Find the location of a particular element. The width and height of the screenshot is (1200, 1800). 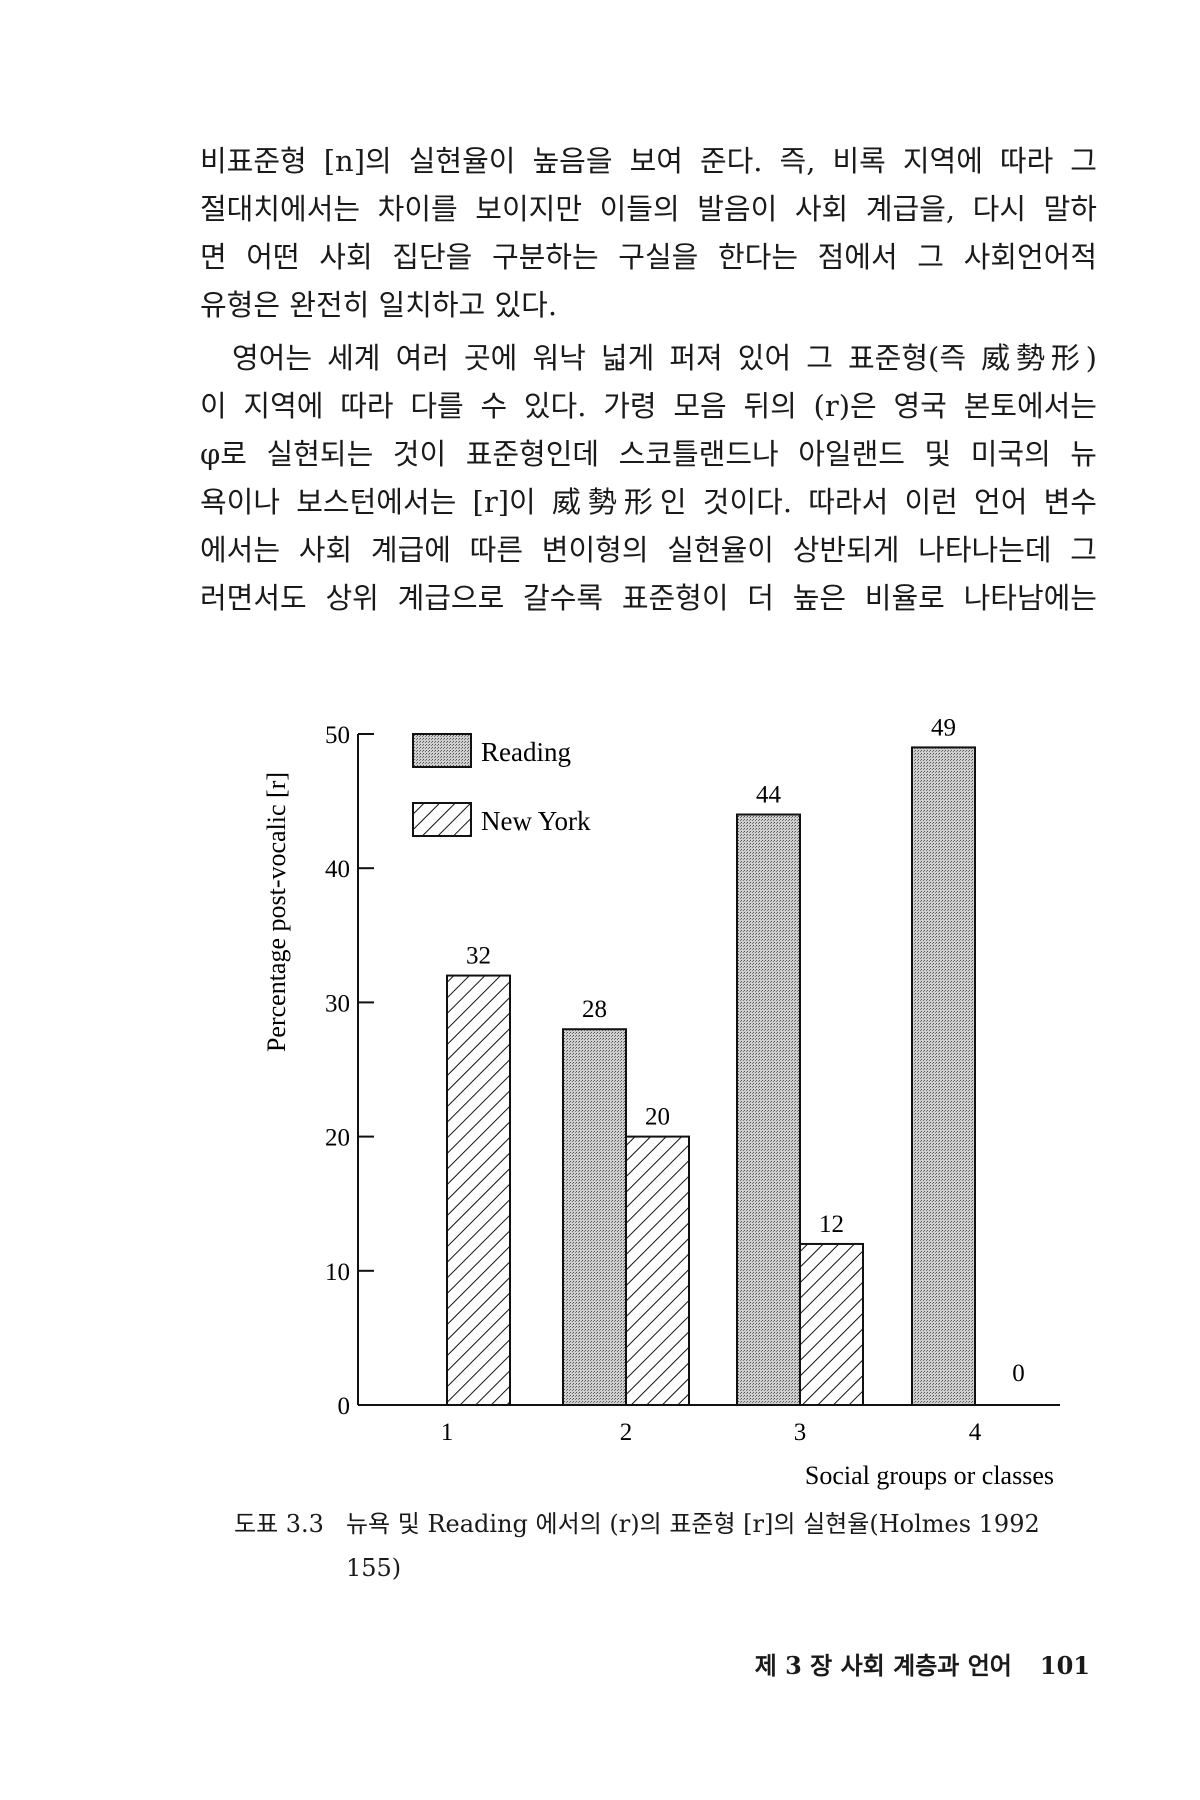

text-line: 비표준형 [n]의 실현율이 높음을 보여 준다. 즉, 비록 지역에 따라 그 is located at coordinates (648, 161).